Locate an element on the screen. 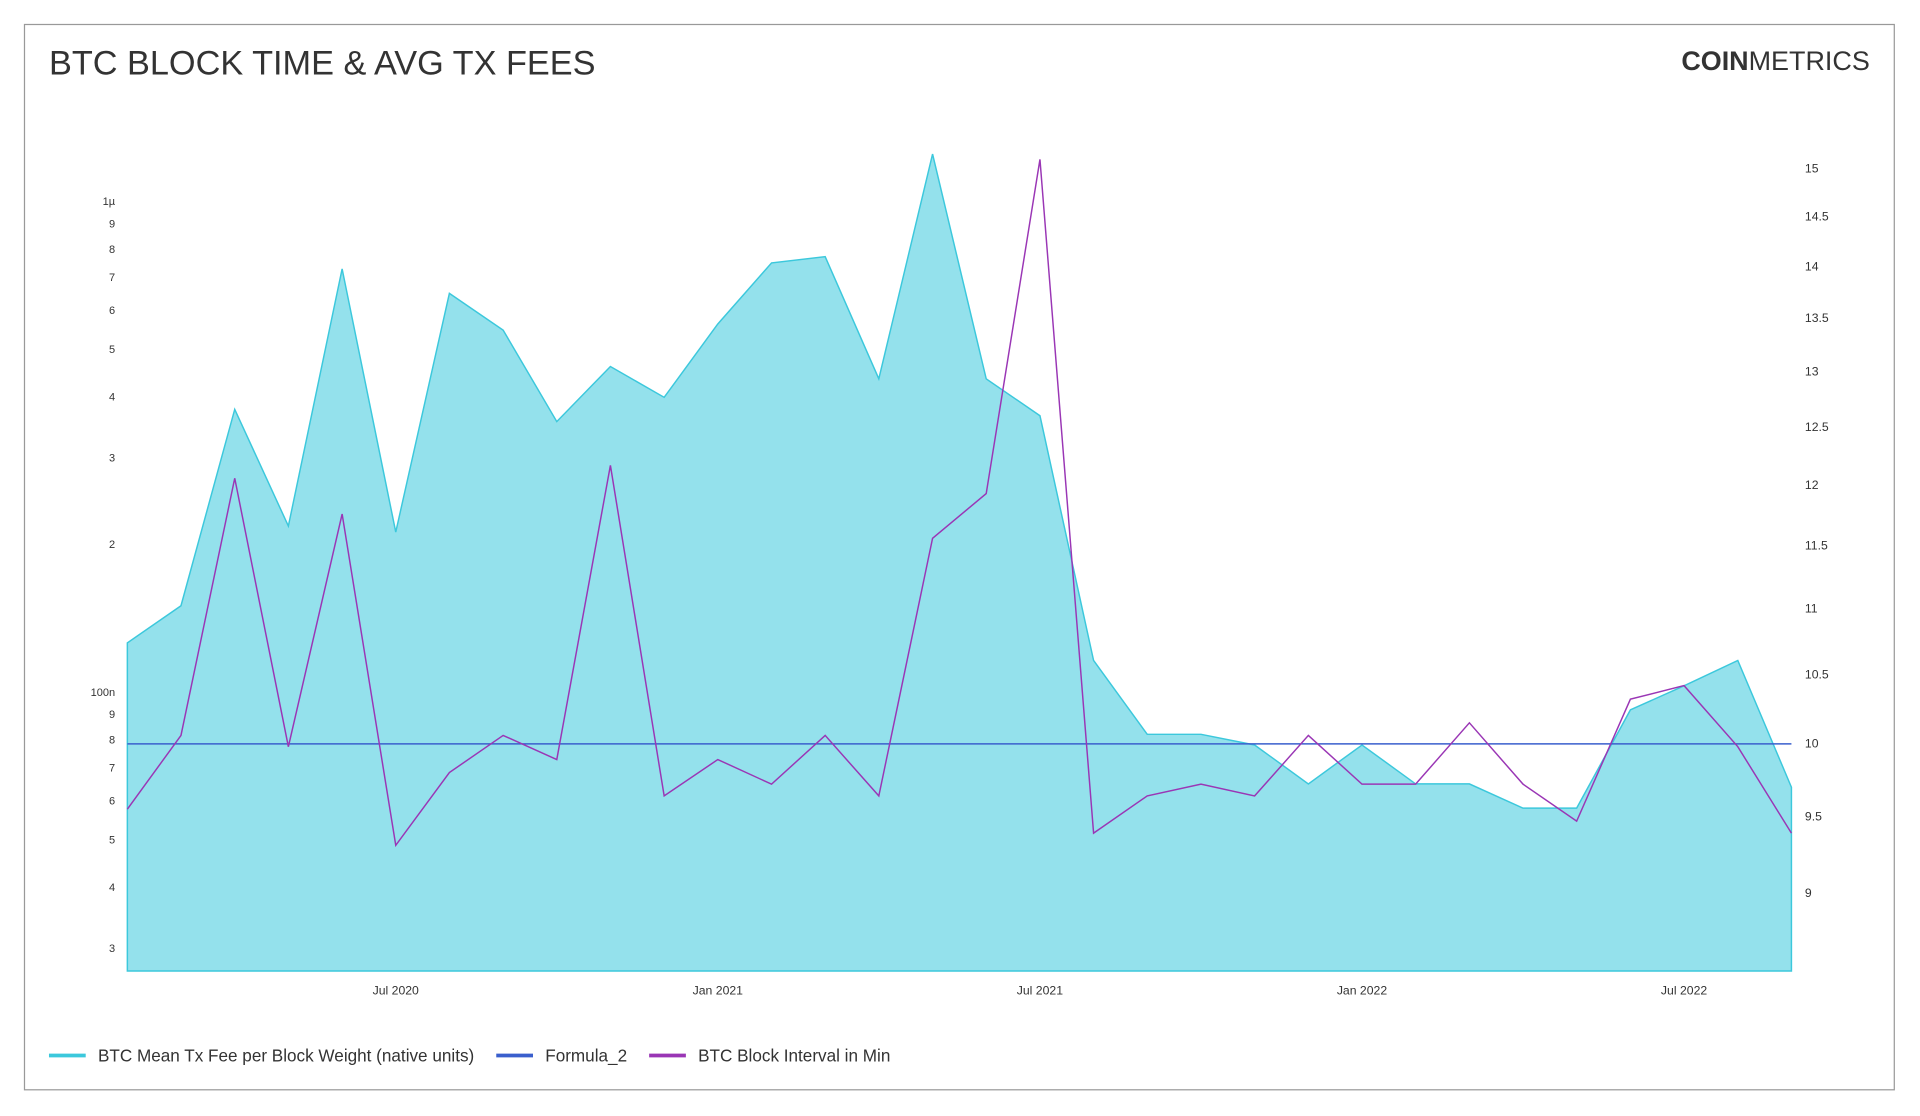 The width and height of the screenshot is (1920, 1116). y-tick-label: 1µ is located at coordinates (109, 202).